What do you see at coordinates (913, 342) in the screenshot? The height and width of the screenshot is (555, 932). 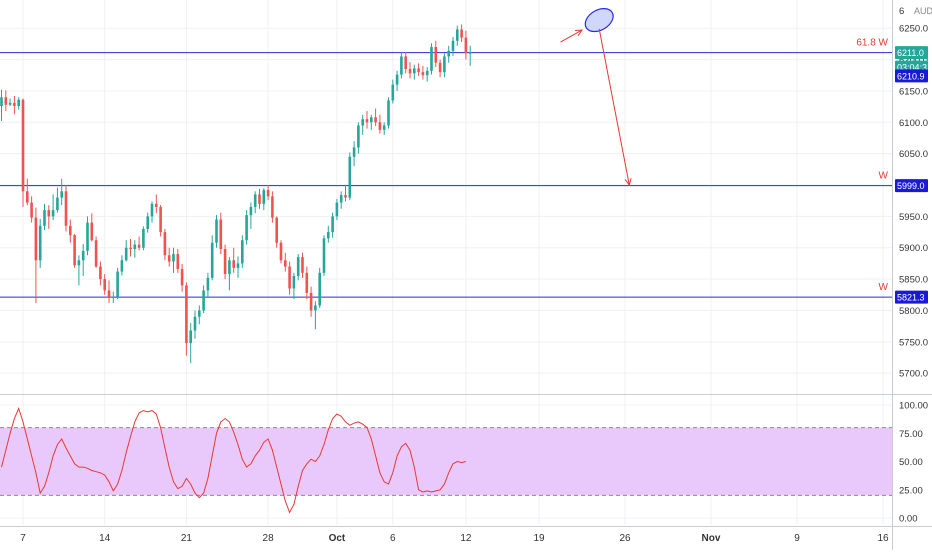 I see `price-tick-label: 5750.0` at bounding box center [913, 342].